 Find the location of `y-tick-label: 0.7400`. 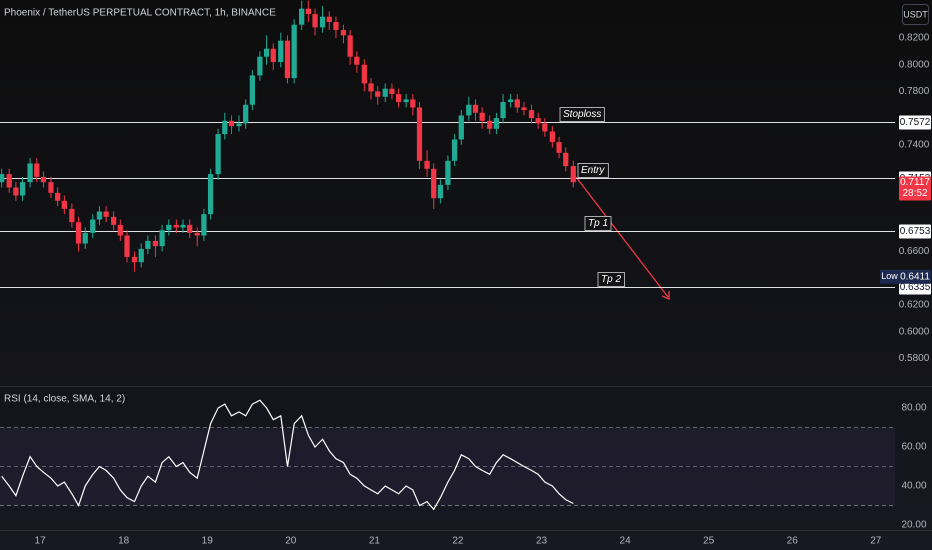

y-tick-label: 0.7400 is located at coordinates (914, 144).